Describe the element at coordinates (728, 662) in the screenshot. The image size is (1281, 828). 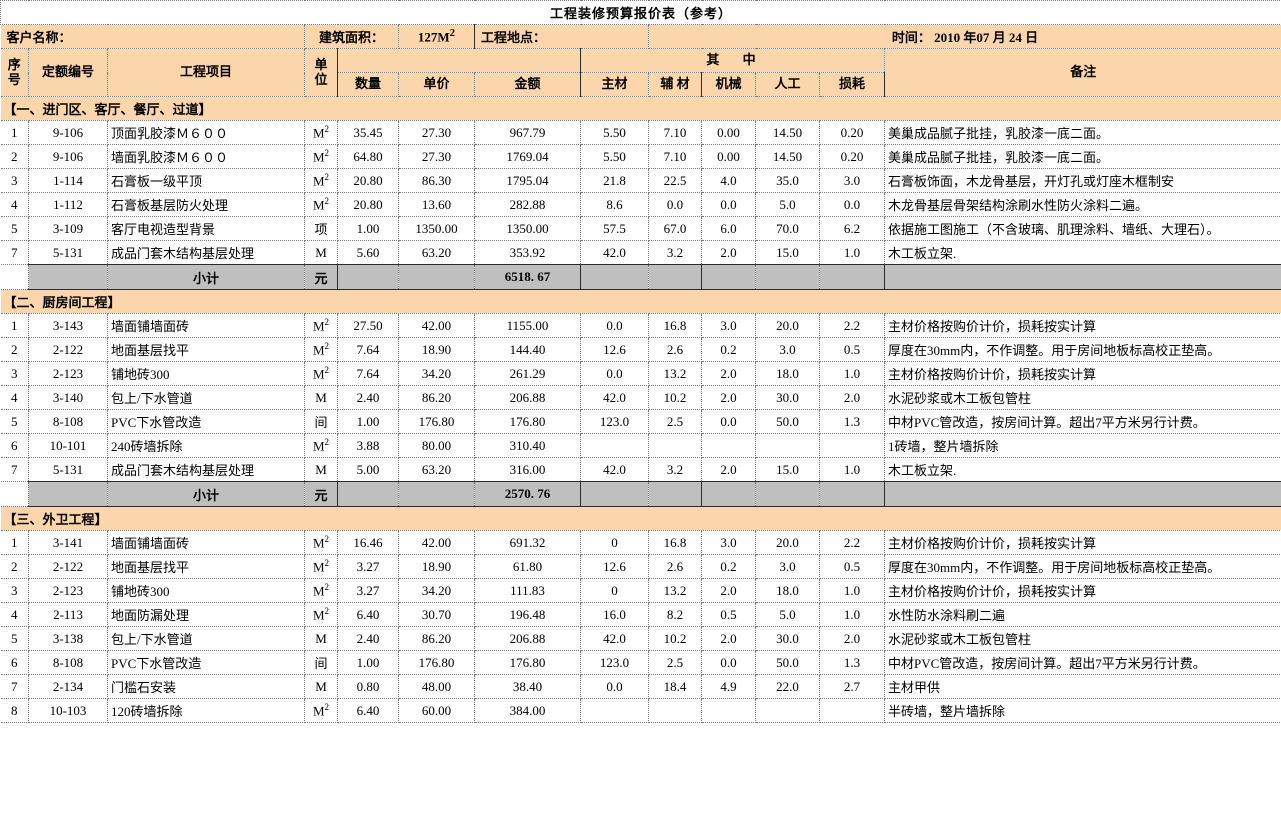
I see `cell-machine: 0.0` at that location.